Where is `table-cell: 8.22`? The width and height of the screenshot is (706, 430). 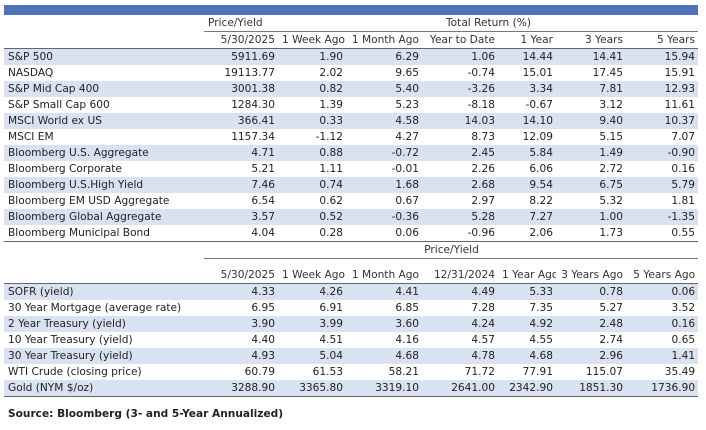
table-cell: 8.22 is located at coordinates (527, 201).